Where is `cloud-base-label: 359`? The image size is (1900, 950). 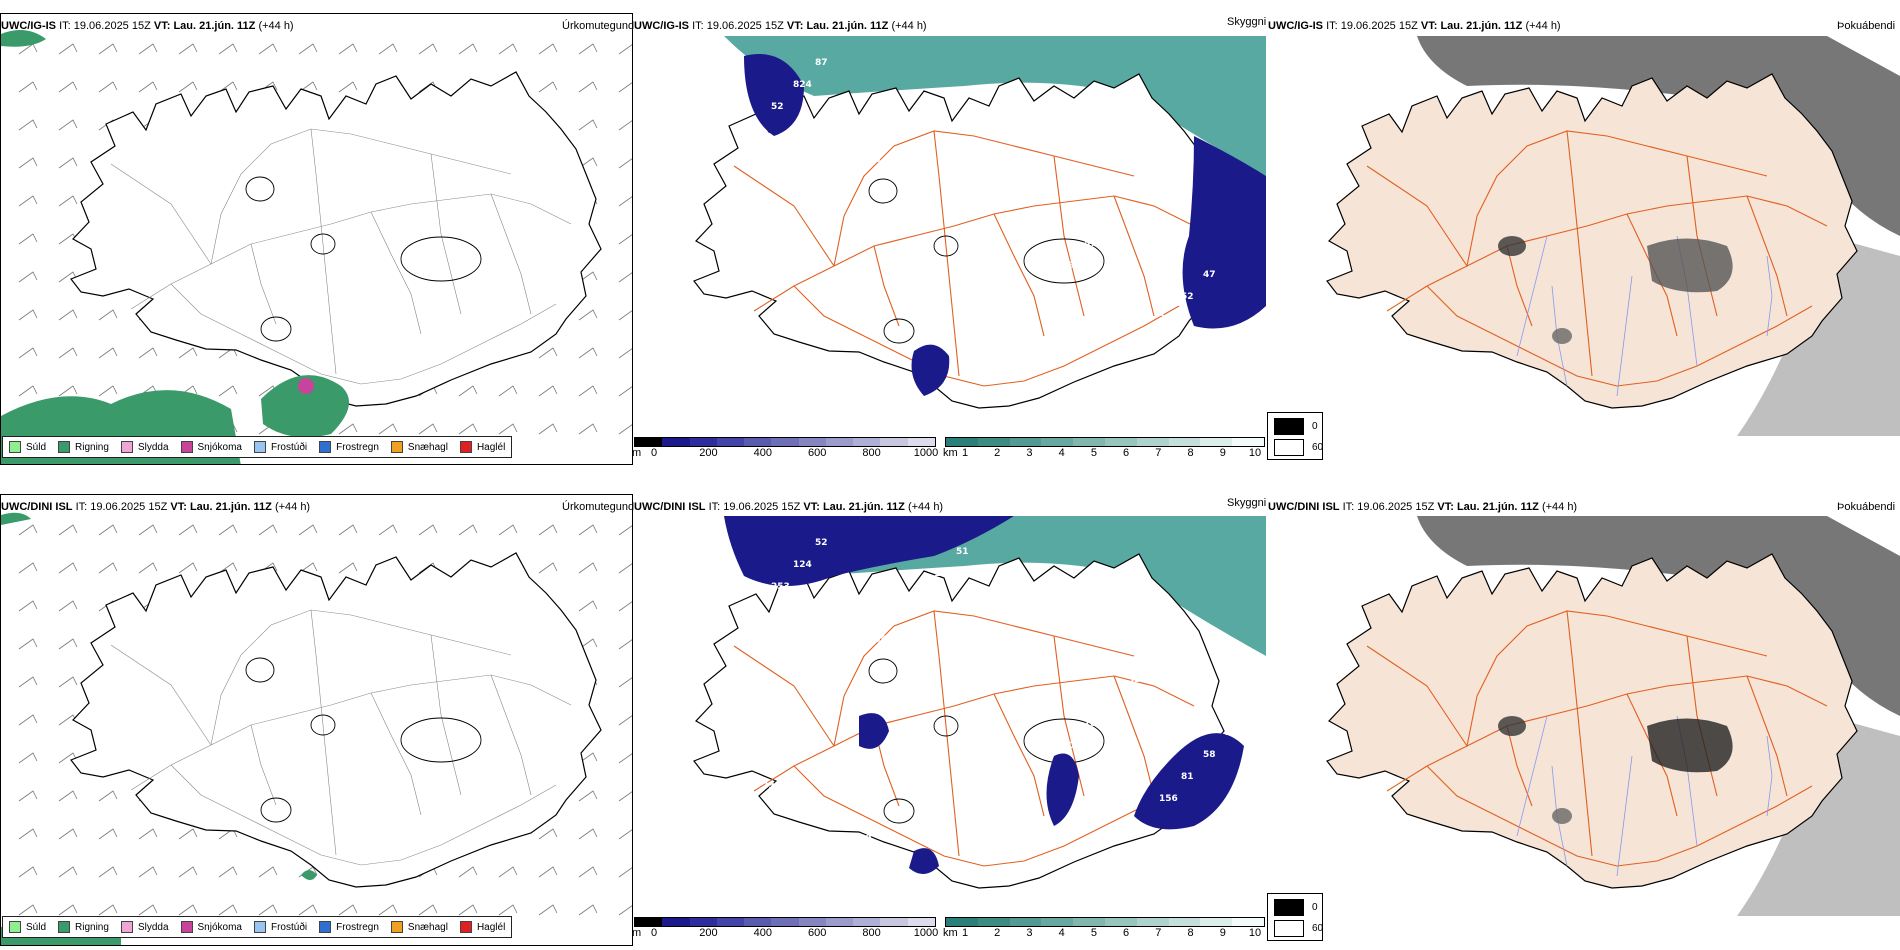
cloud-base-label: 359 is located at coordinates (1137, 680).